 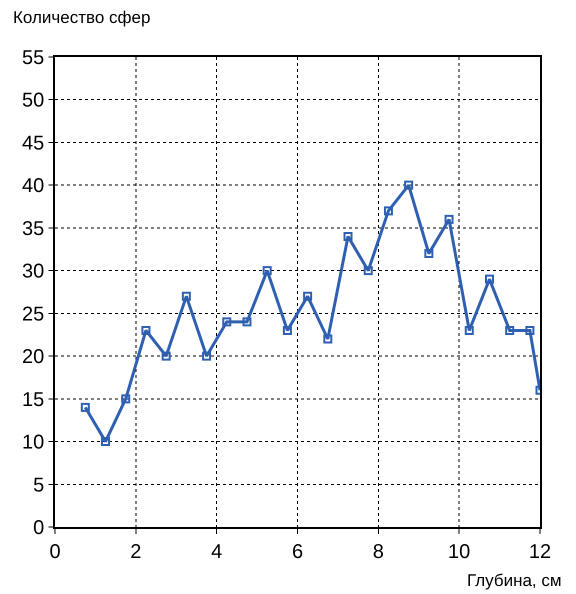 I want to click on x-tick-label: 10, so click(x=459, y=551).